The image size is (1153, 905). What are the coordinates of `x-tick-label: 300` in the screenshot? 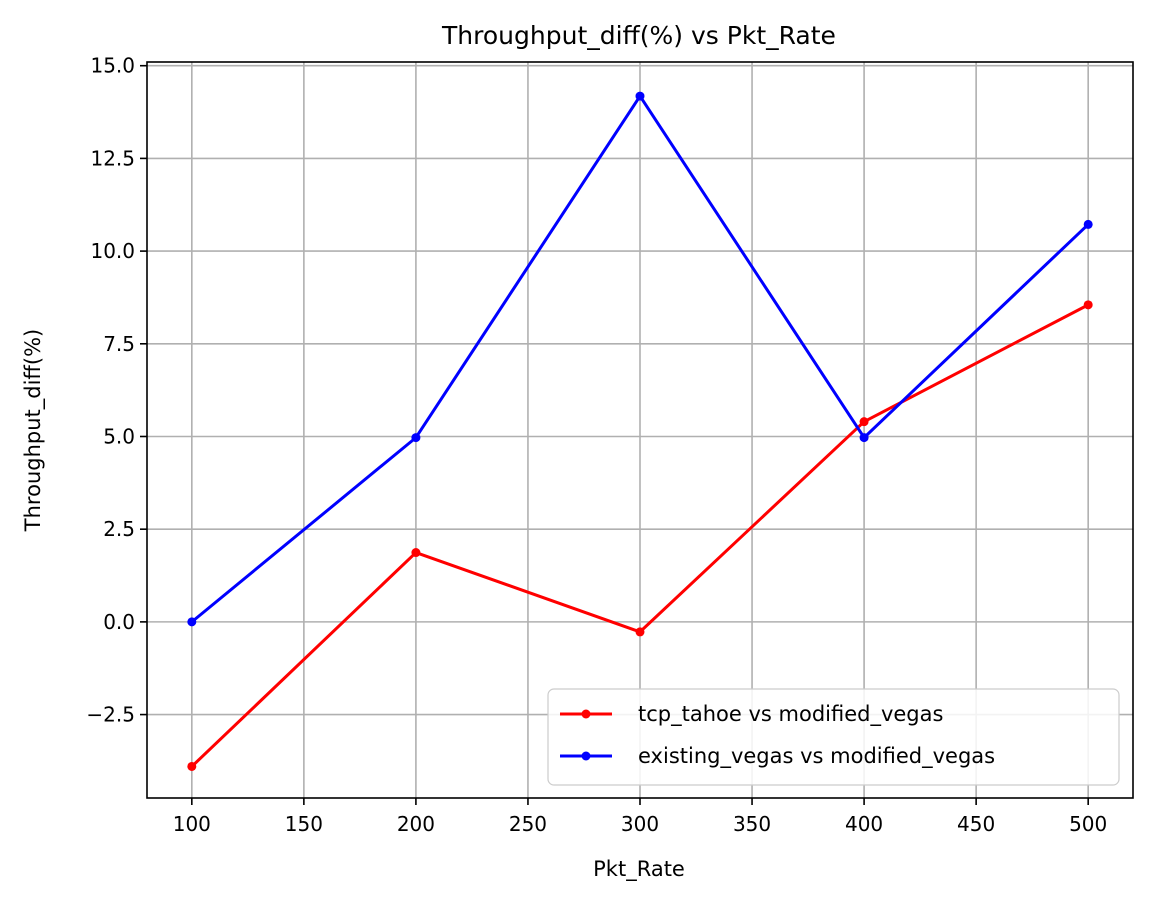 It's located at (640, 824).